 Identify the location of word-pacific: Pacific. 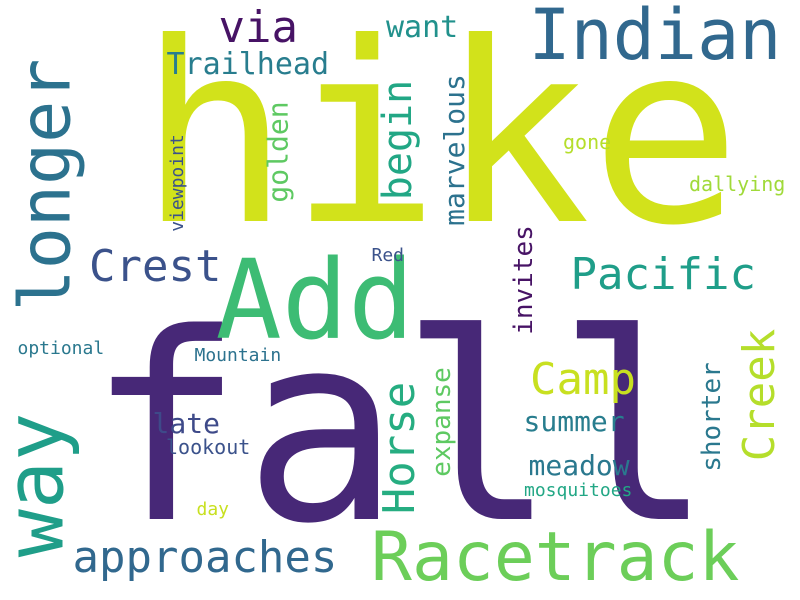
(663, 274).